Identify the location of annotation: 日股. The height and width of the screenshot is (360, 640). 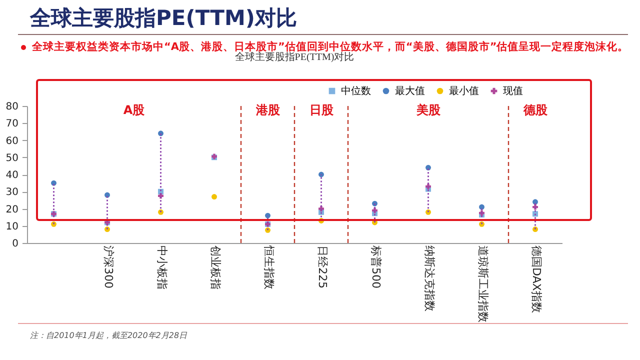
(321, 110).